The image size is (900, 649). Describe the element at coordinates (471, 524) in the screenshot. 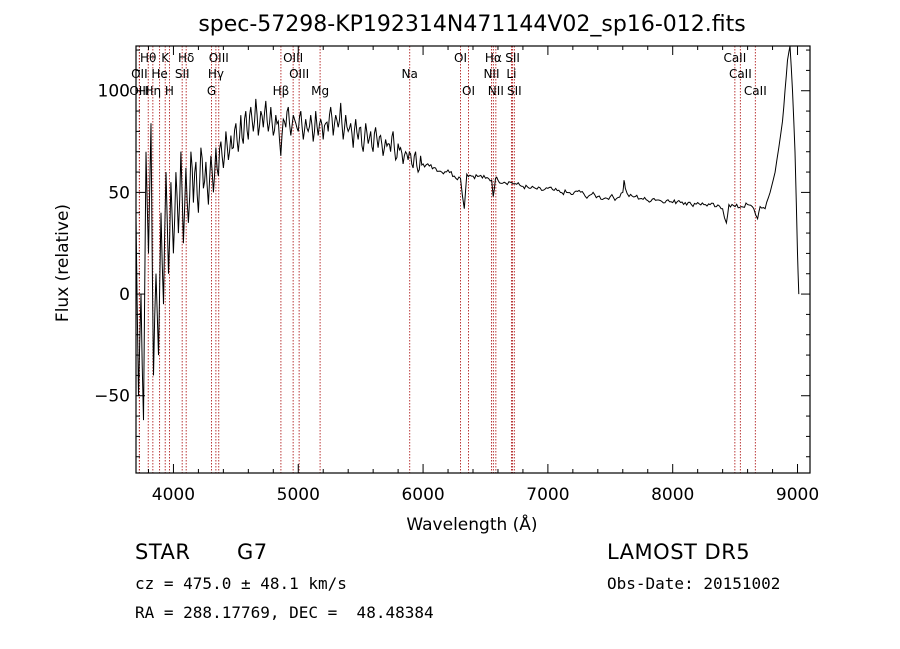

I see `x-axis-label: Wavelength (Å)` at that location.